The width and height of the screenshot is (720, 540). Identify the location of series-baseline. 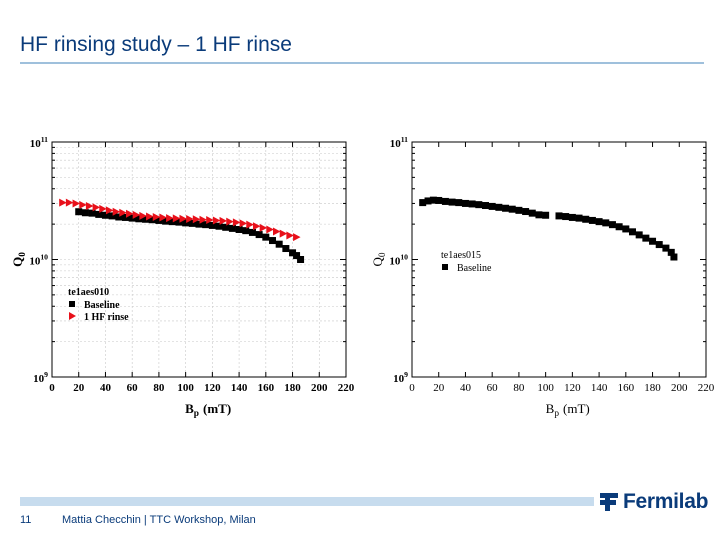
(190, 235).